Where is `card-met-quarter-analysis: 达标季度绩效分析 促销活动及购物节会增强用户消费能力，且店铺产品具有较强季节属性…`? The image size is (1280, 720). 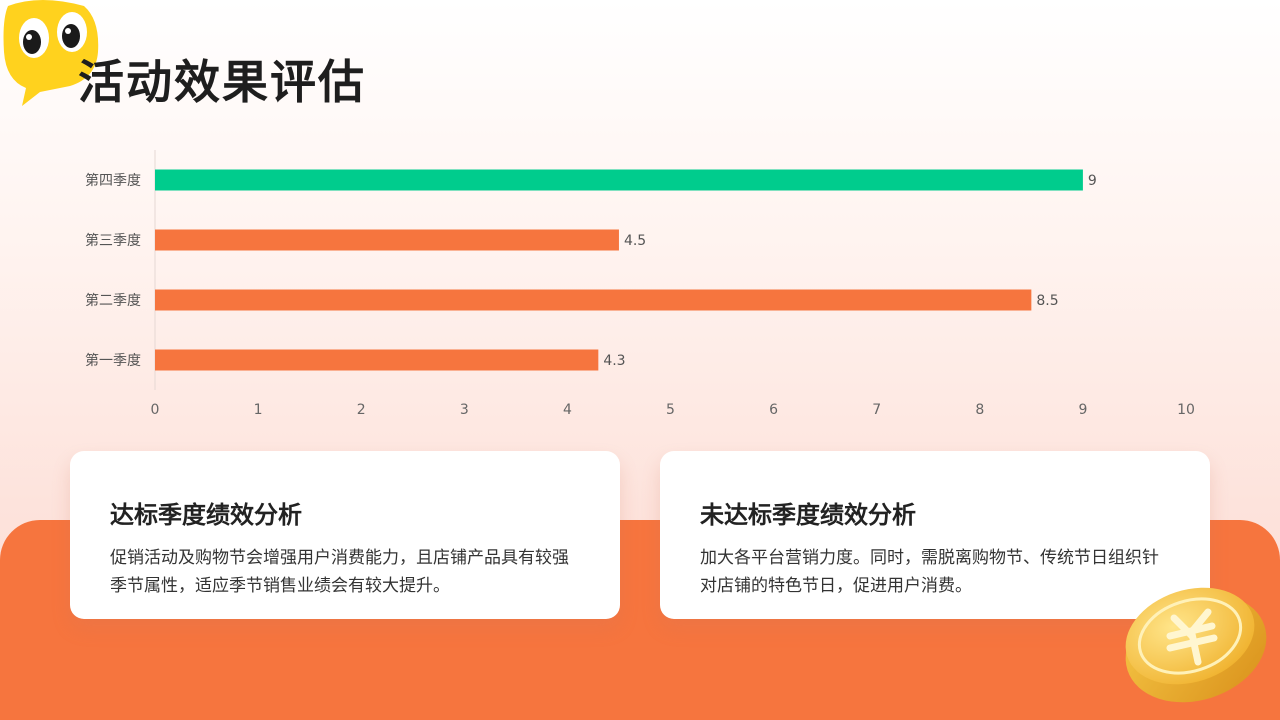 card-met-quarter-analysis: 达标季度绩效分析 促销活动及购物节会增强用户消费能力，且店铺产品具有较强季节属性… is located at coordinates (345, 535).